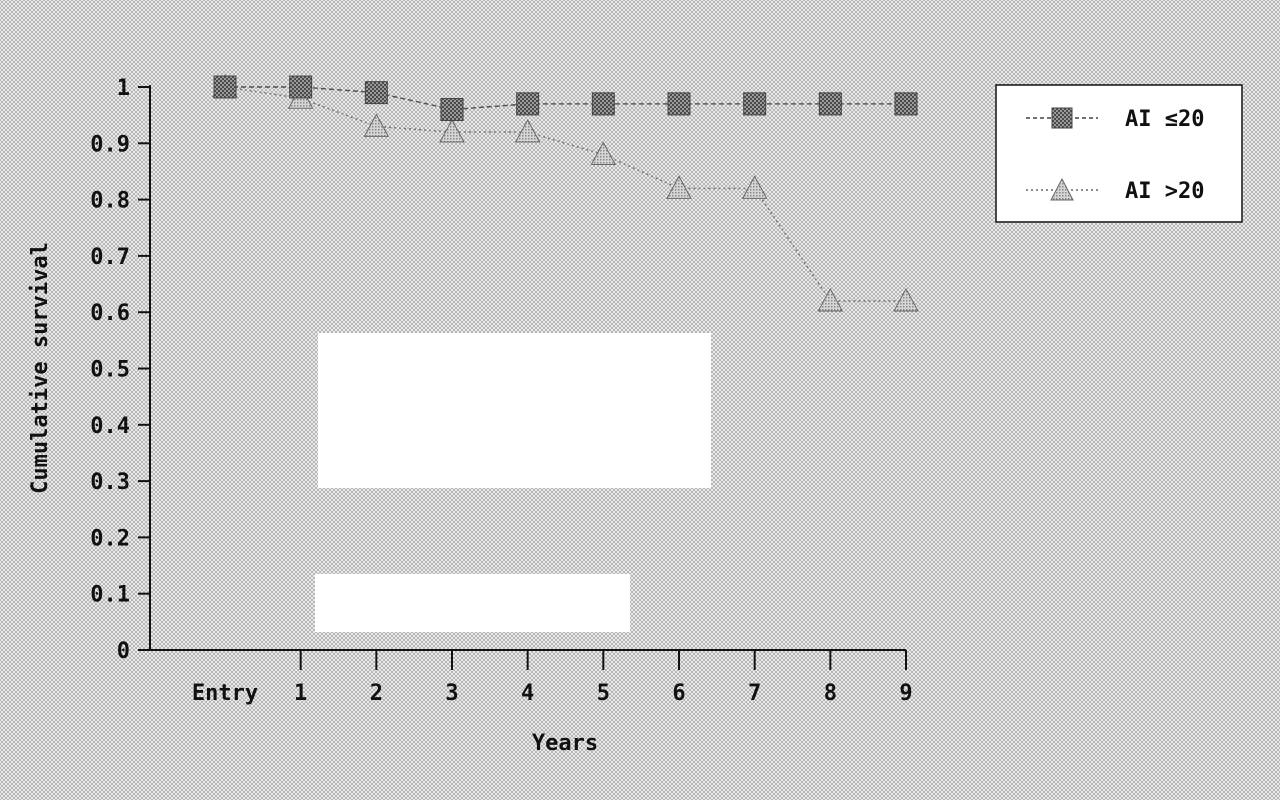 The image size is (1280, 800). What do you see at coordinates (123, 88) in the screenshot?
I see `y-tick-label: 1` at bounding box center [123, 88].